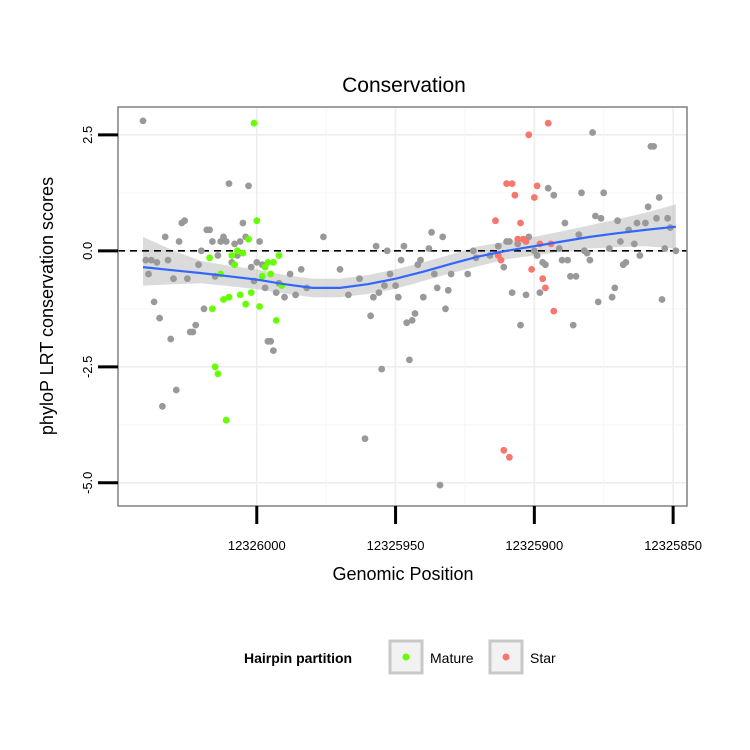  I want to click on x-tick-label: 12326000, so click(257, 545).